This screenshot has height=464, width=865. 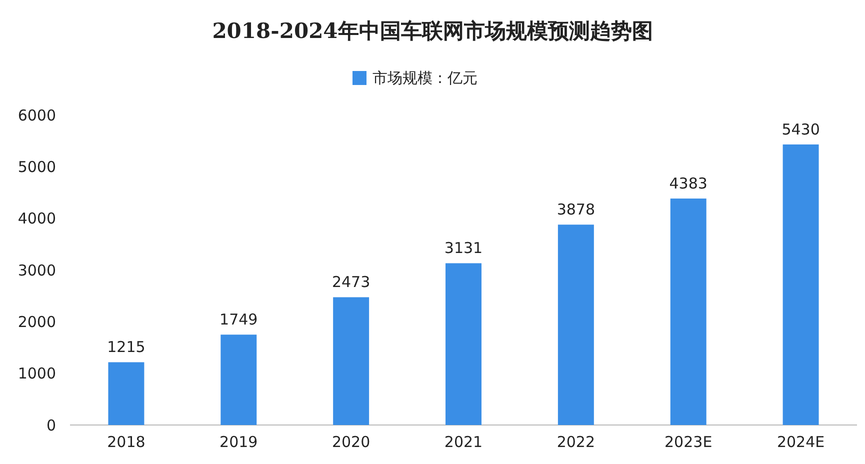 What do you see at coordinates (432, 30) in the screenshot?
I see `chart-title: 2018-2024年中国车联网市场规模预测趋势图` at bounding box center [432, 30].